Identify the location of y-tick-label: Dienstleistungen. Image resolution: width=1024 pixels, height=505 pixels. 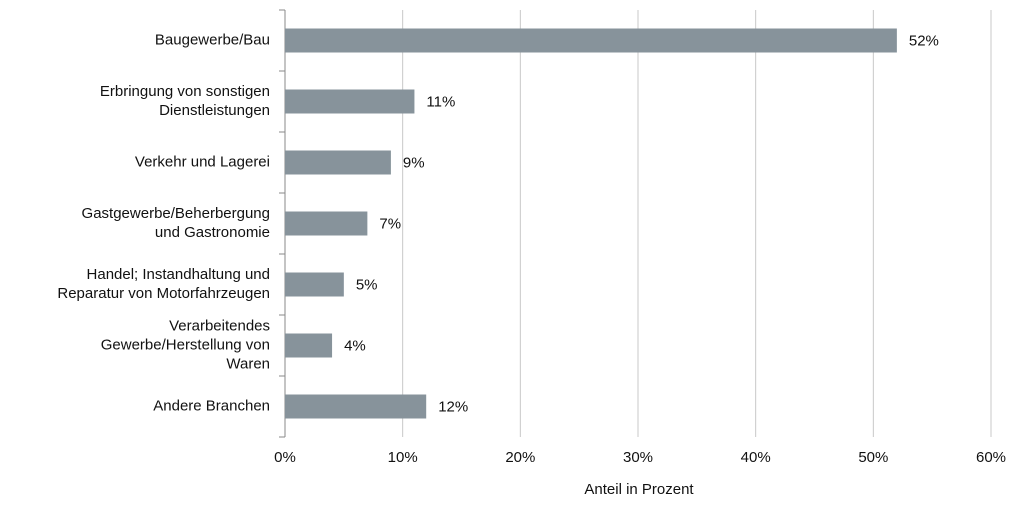
(214, 110).